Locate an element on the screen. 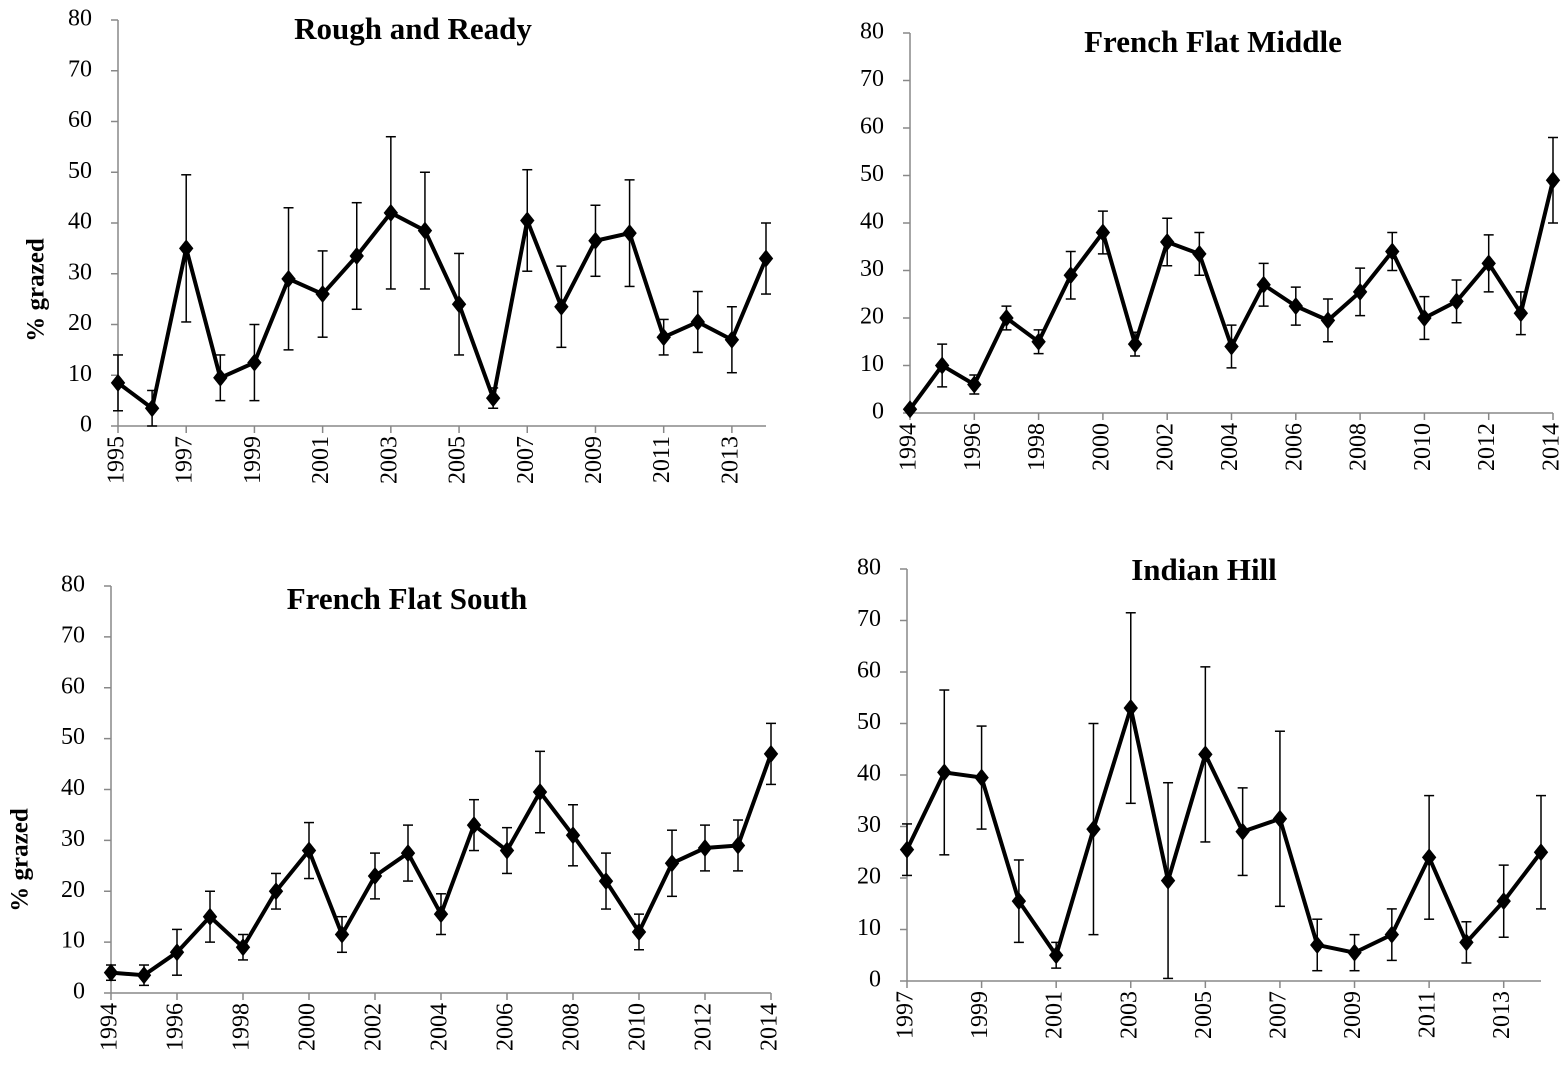 This screenshot has width=1566, height=1076. x-tick-label: 2004 is located at coordinates (1230, 447).